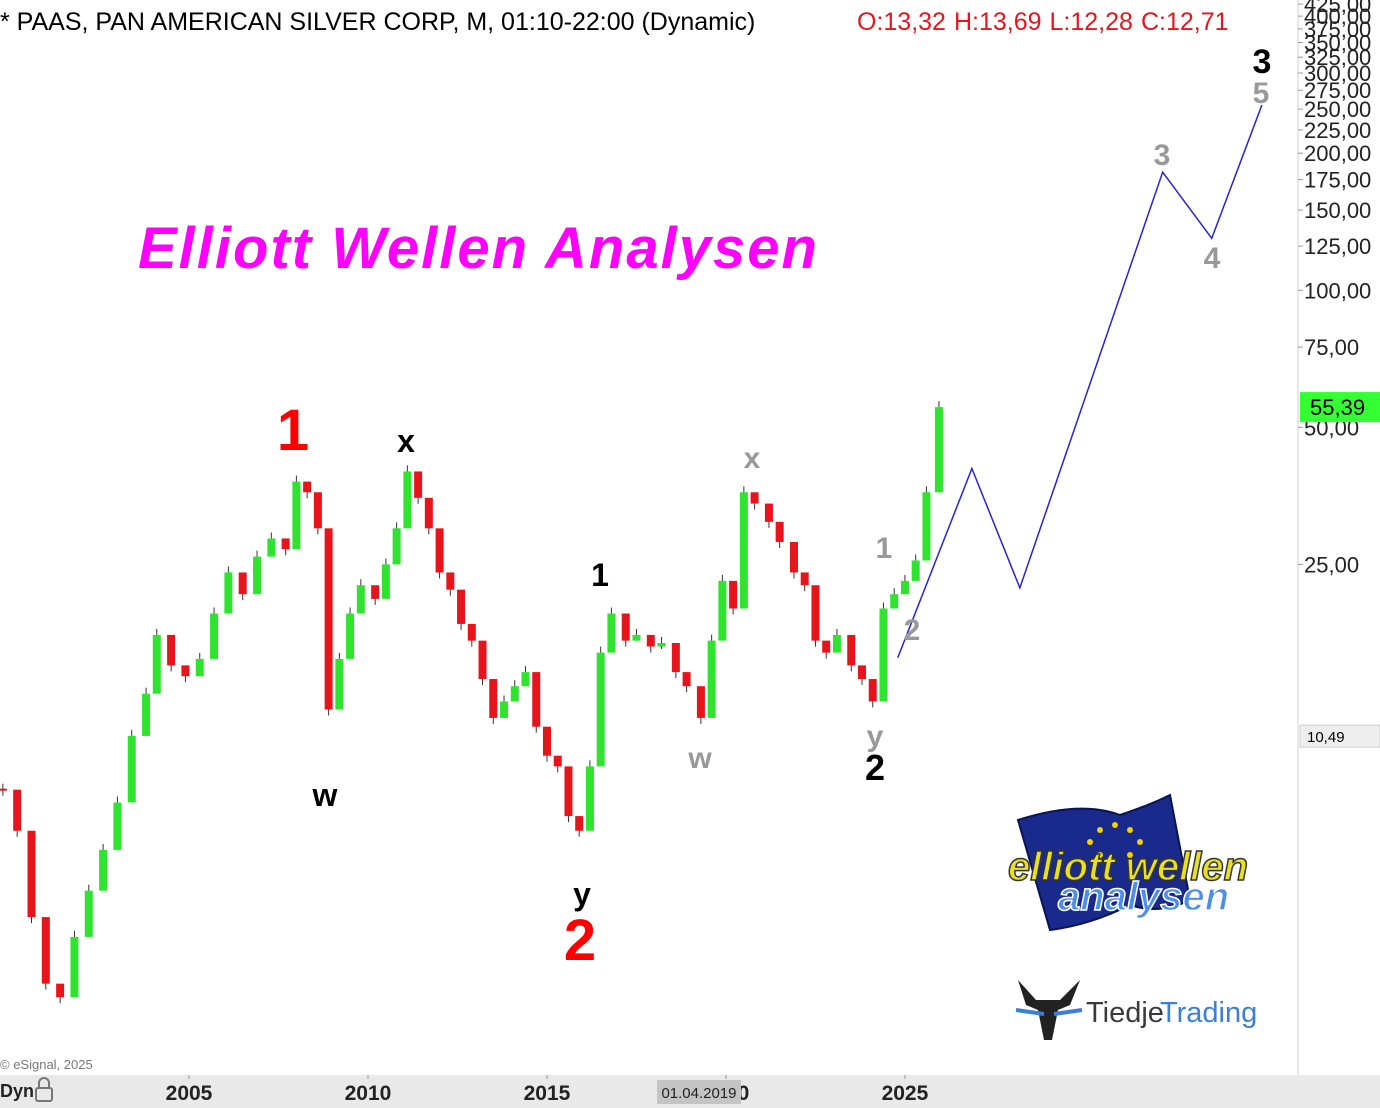 This screenshot has width=1380, height=1108. Describe the element at coordinates (1337, 57) in the screenshot. I see `y-tick-label: 325,00` at that location.